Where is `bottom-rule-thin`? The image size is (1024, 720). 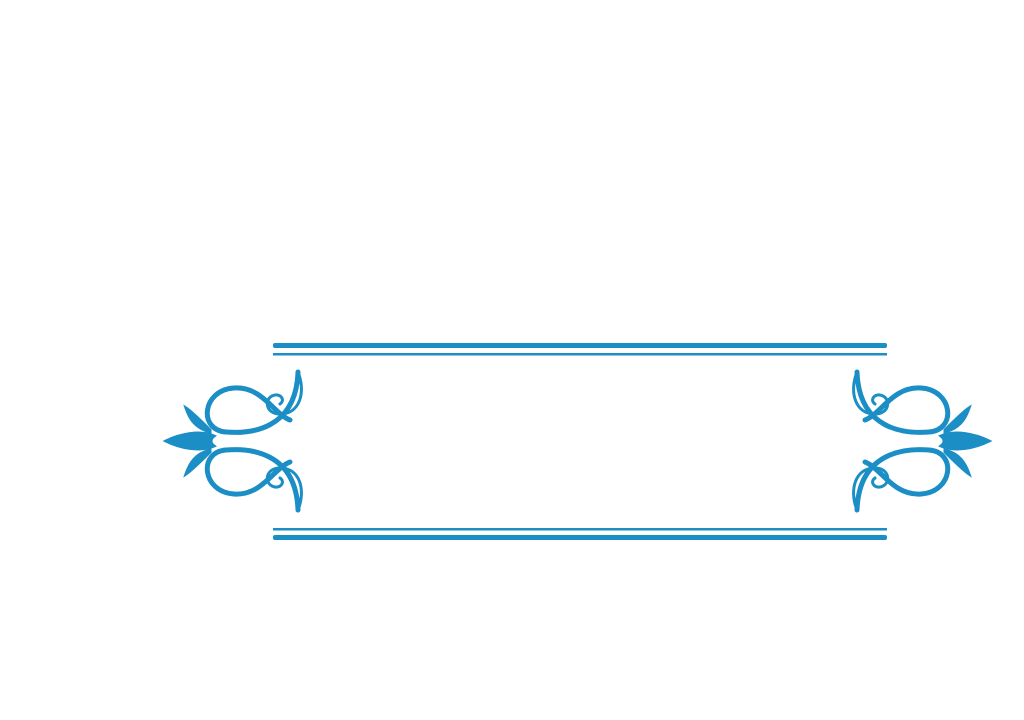
bottom-rule-thin is located at coordinates (580, 529).